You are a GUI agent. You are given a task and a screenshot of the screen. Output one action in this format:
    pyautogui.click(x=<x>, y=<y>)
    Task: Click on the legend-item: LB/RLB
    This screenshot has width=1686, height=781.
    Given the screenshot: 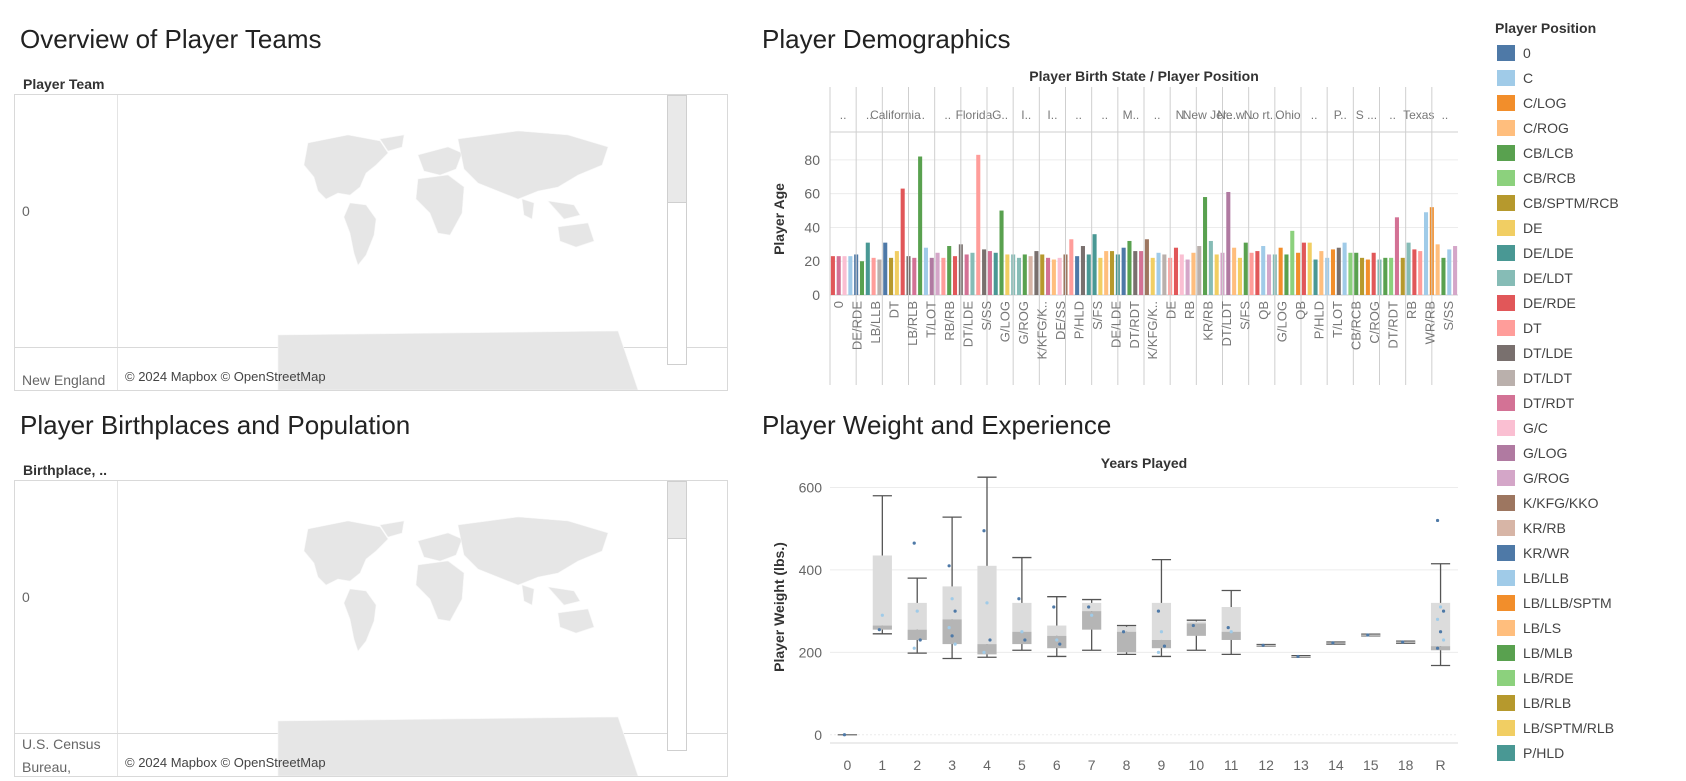 What is the action you would take?
    pyautogui.click(x=1558, y=702)
    